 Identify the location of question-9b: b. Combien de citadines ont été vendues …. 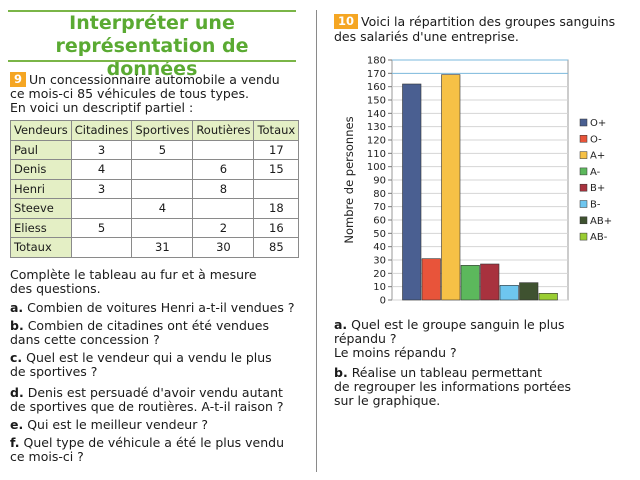
(155, 333).